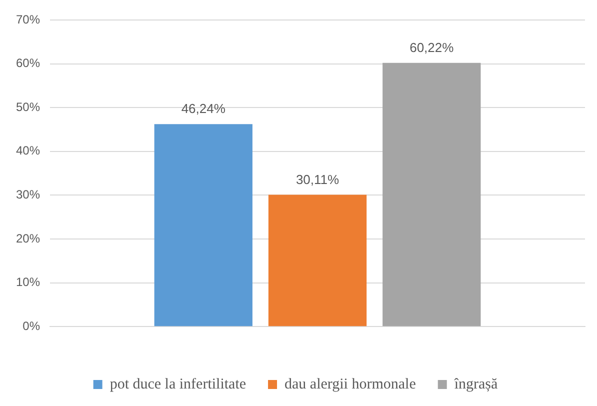 Image resolution: width=597 pixels, height=406 pixels. I want to click on y-tick-label: 50%, so click(28, 107).